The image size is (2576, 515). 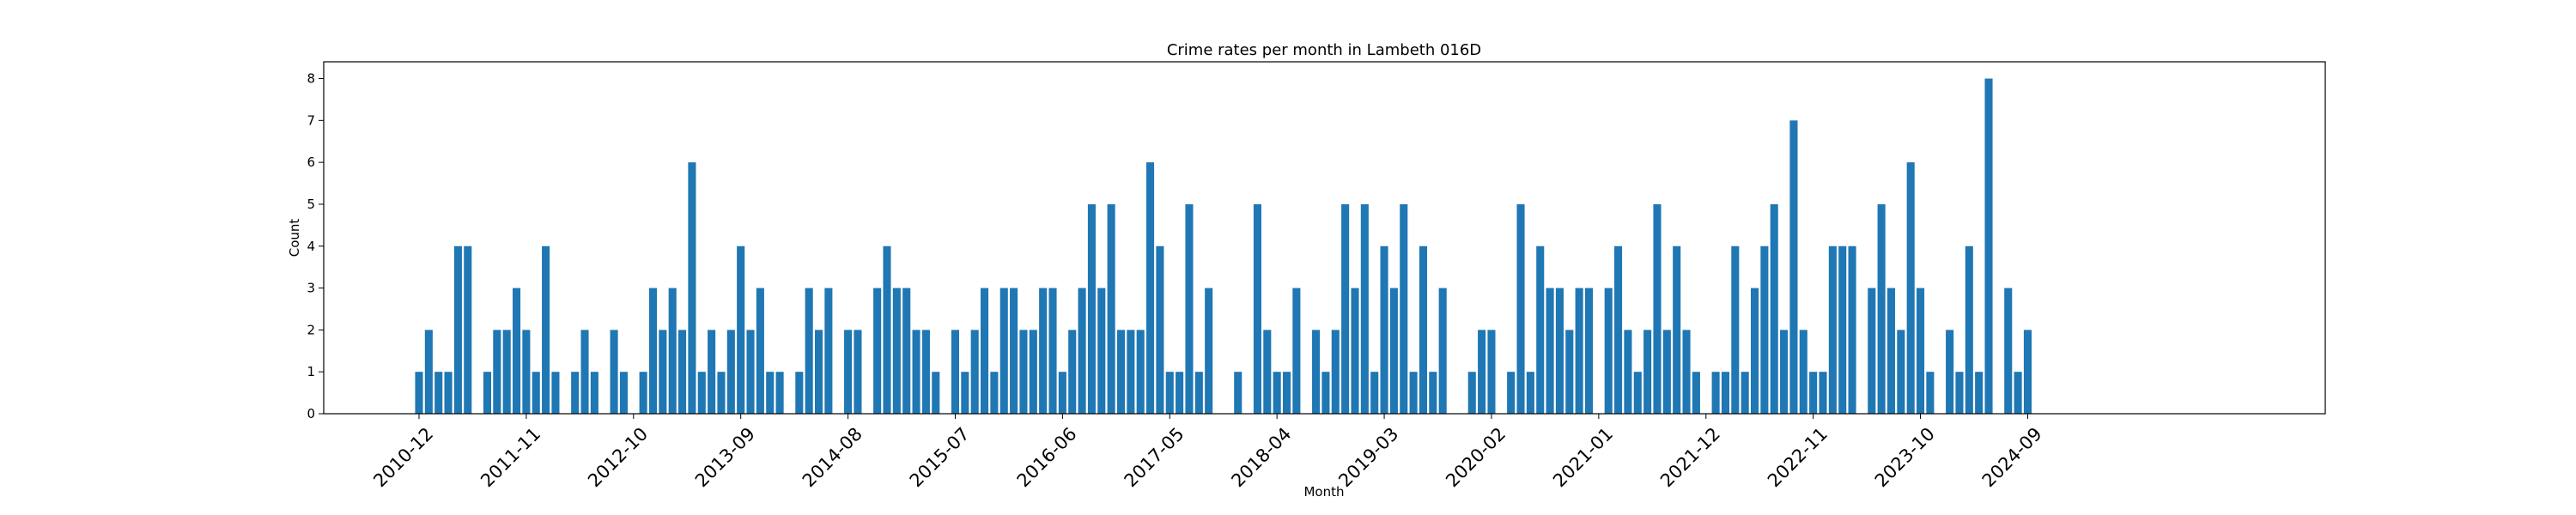 I want to click on x-tick-label: 2019-03, so click(x=1368, y=457).